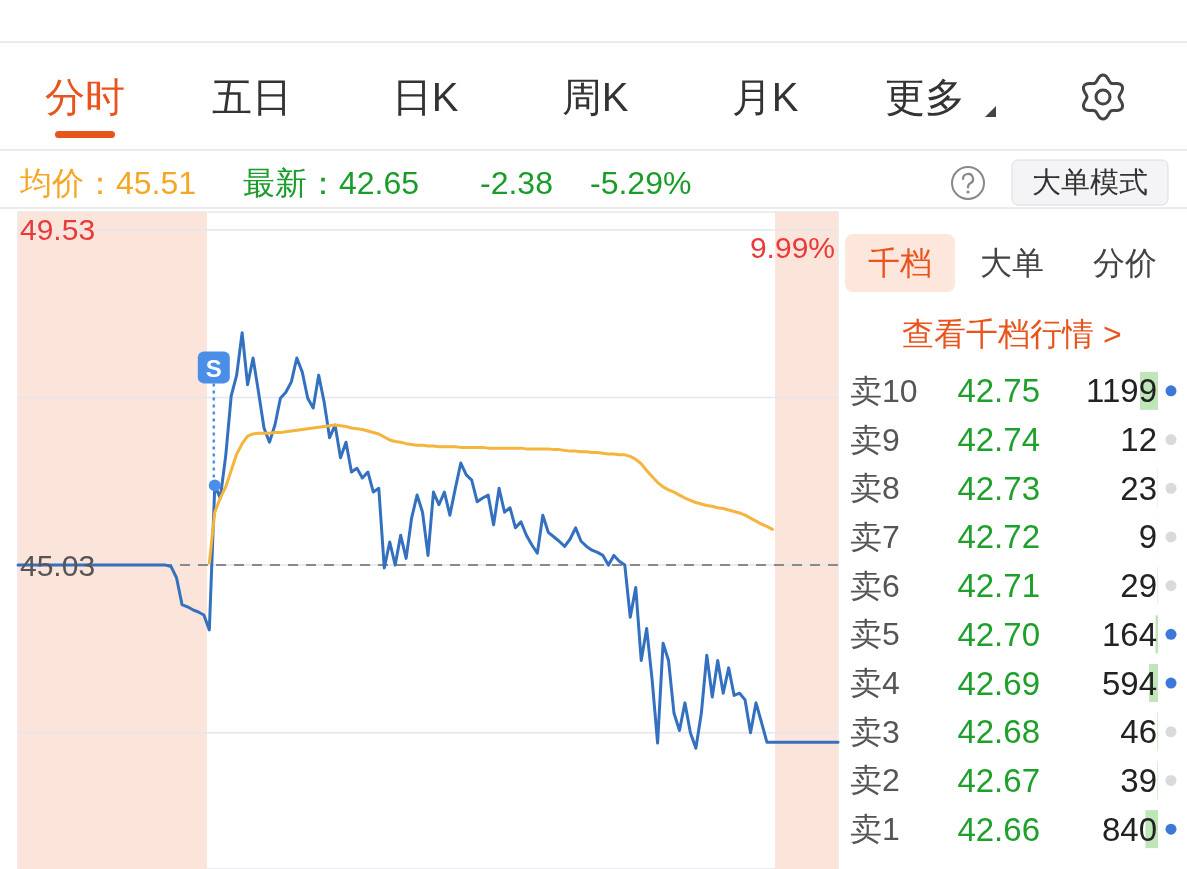  Describe the element at coordinates (998, 537) in the screenshot. I see `y2-tick-label: 42.72` at that location.